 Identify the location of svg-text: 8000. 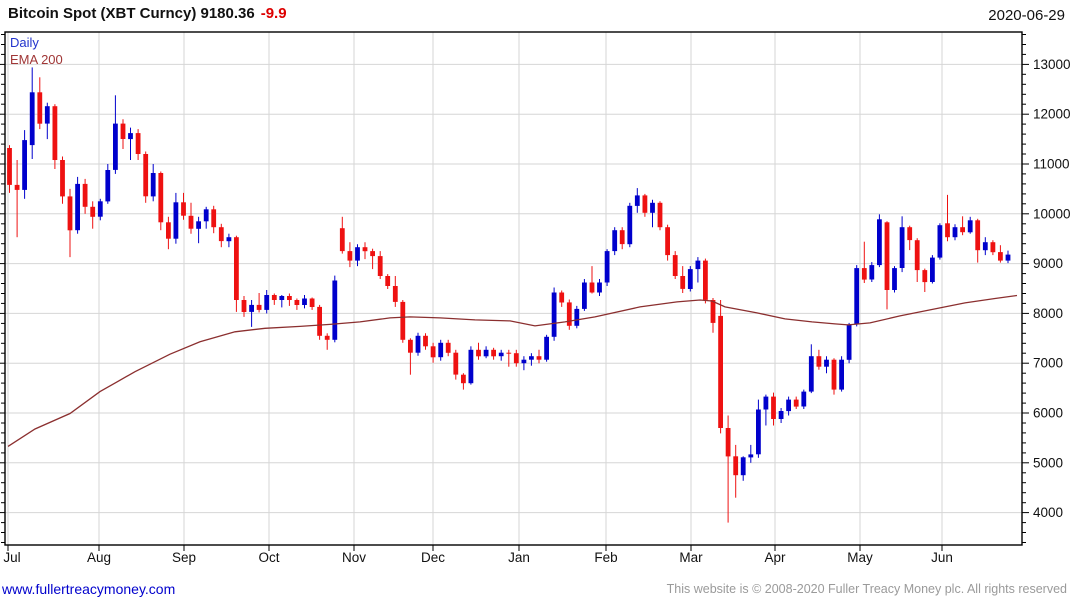
(1048, 313).